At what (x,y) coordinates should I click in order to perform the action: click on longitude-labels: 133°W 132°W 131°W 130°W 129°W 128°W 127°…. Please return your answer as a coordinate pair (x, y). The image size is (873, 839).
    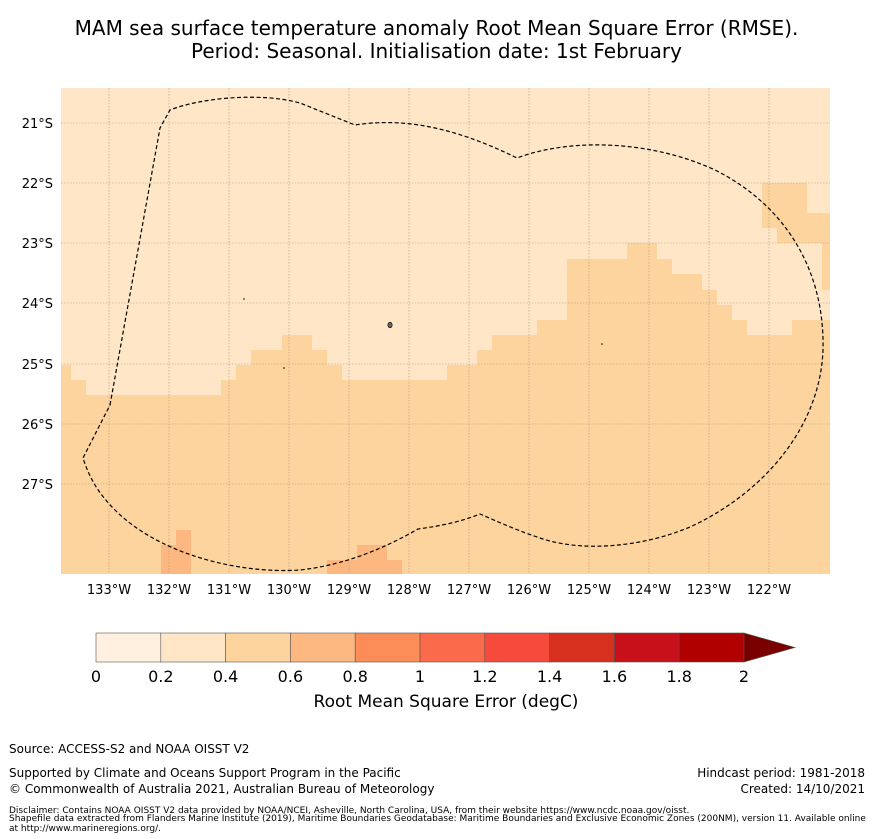
    Looking at the image, I should click on (439, 590).